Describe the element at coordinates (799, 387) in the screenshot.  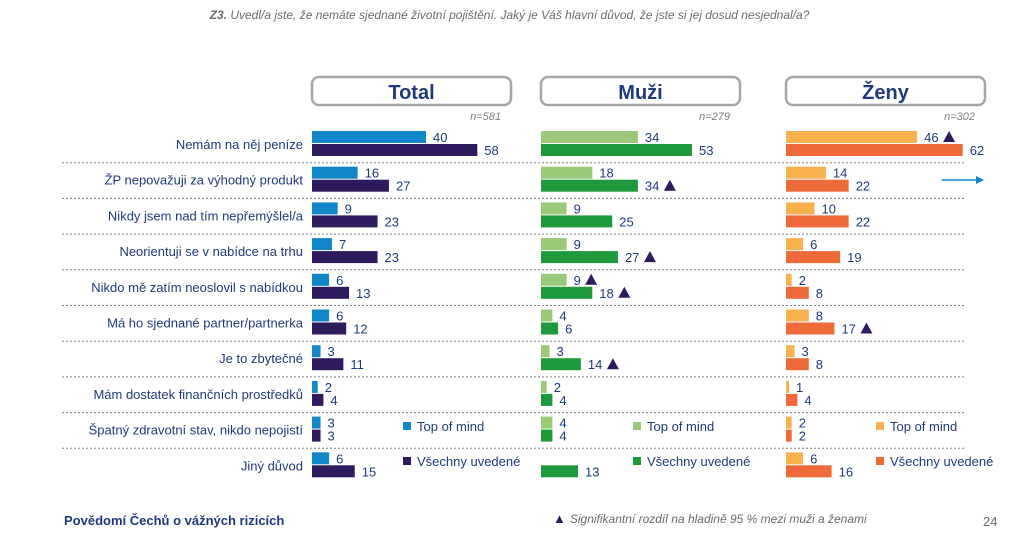
I see `data-label: 1` at that location.